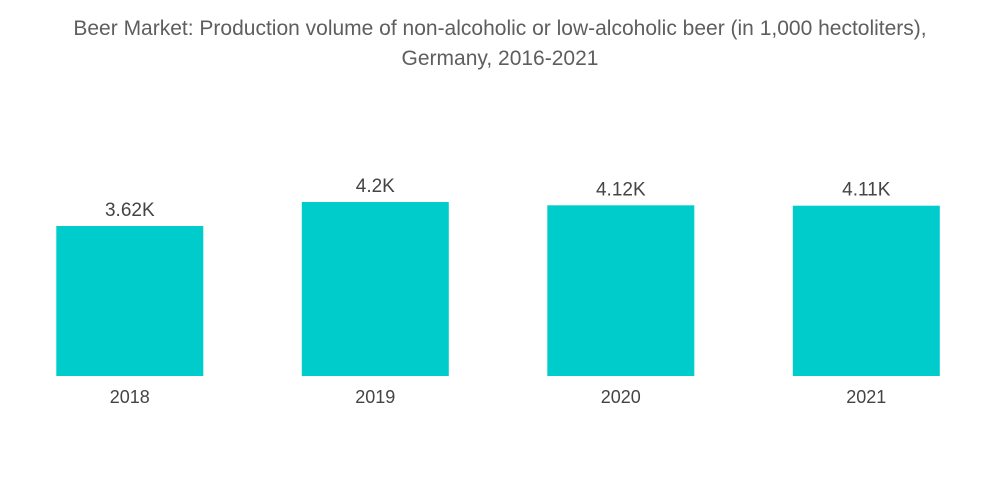 Image resolution: width=1000 pixels, height=504 pixels. What do you see at coordinates (866, 290) in the screenshot?
I see `bar-2021` at bounding box center [866, 290].